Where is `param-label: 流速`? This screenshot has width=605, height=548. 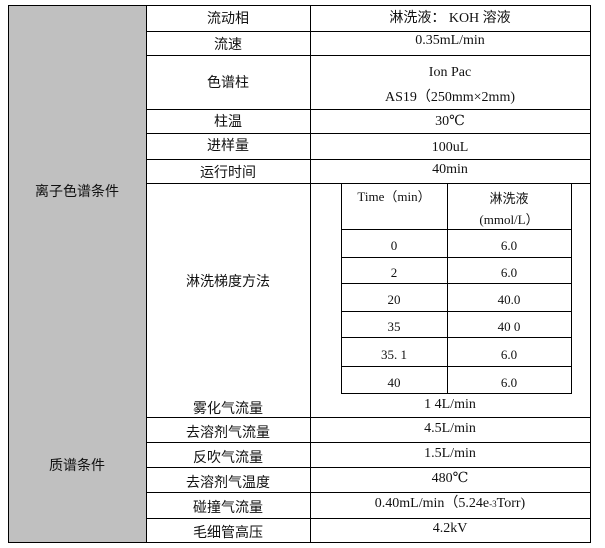 param-label: 流速 is located at coordinates (228, 45).